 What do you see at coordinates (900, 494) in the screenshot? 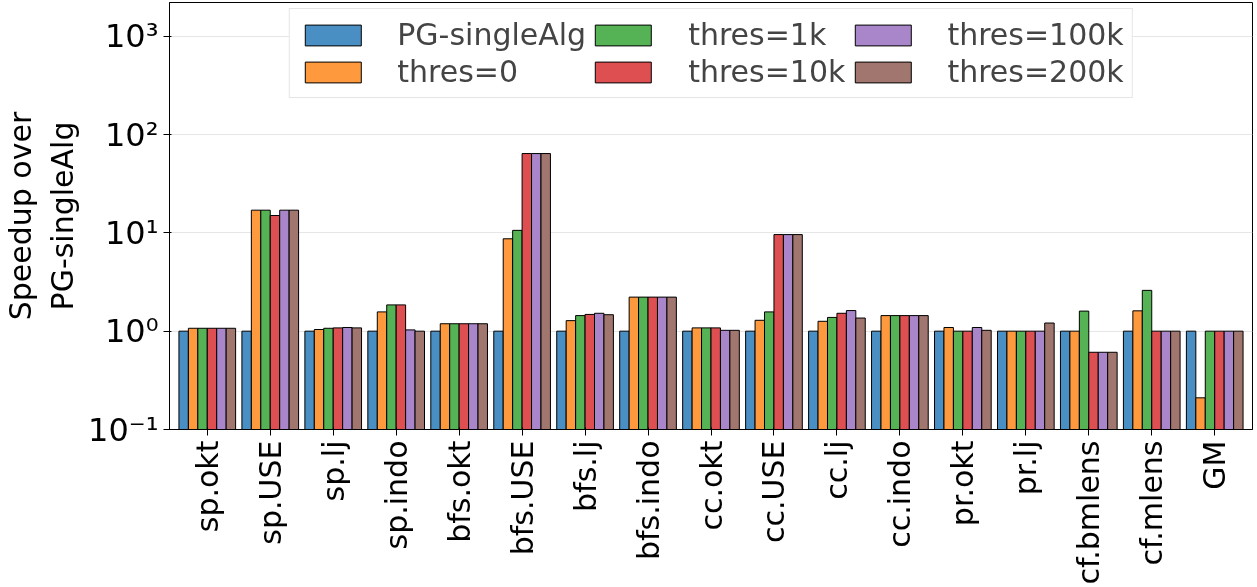
I see `x-tick-label: cc.indo` at bounding box center [900, 494].